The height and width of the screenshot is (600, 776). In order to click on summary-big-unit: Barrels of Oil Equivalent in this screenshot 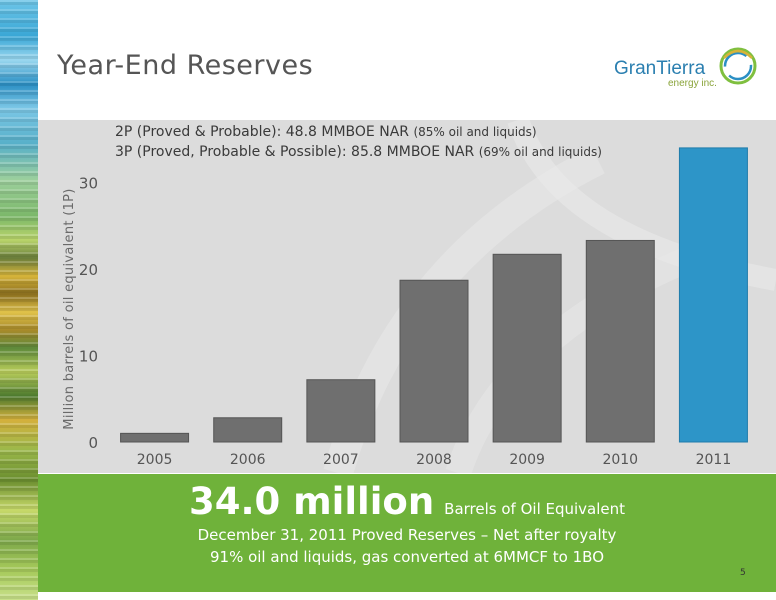, I will do `click(535, 509)`.